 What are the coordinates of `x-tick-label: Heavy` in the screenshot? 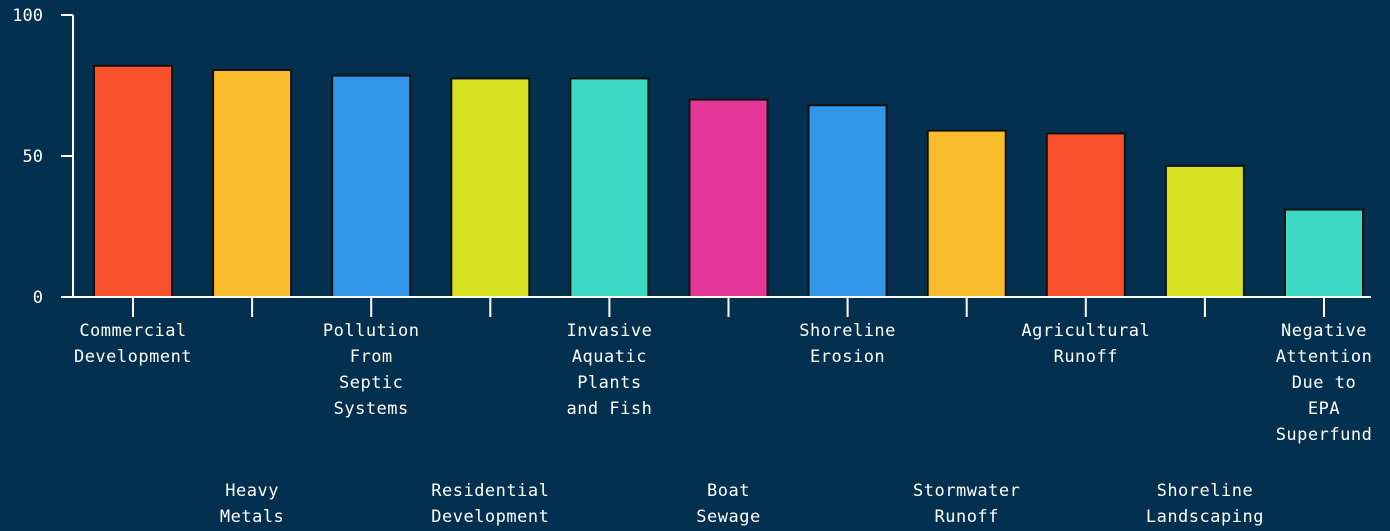 It's located at (252, 491).